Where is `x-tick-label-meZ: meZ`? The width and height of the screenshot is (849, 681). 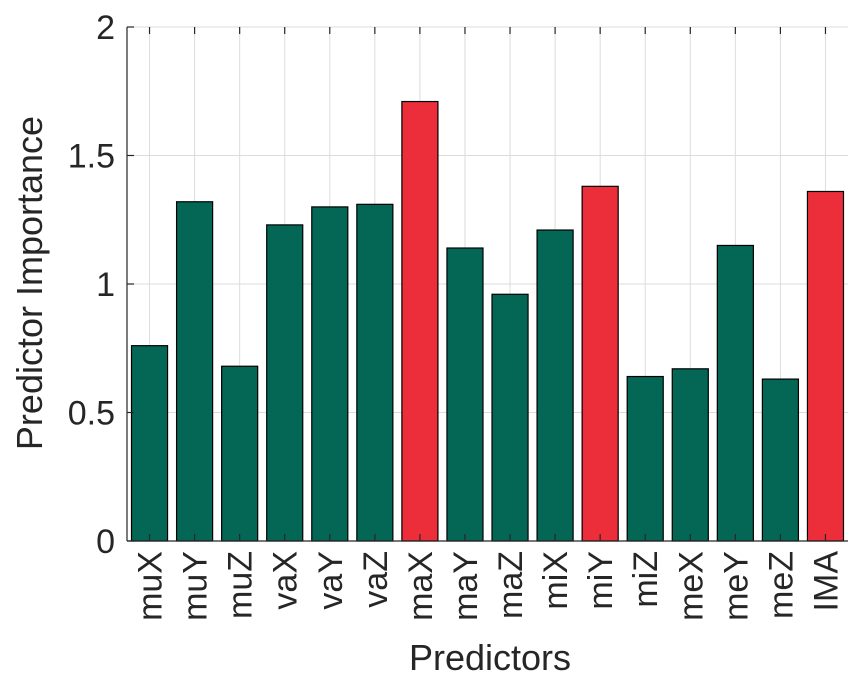 x-tick-label-meZ: meZ is located at coordinates (781, 585).